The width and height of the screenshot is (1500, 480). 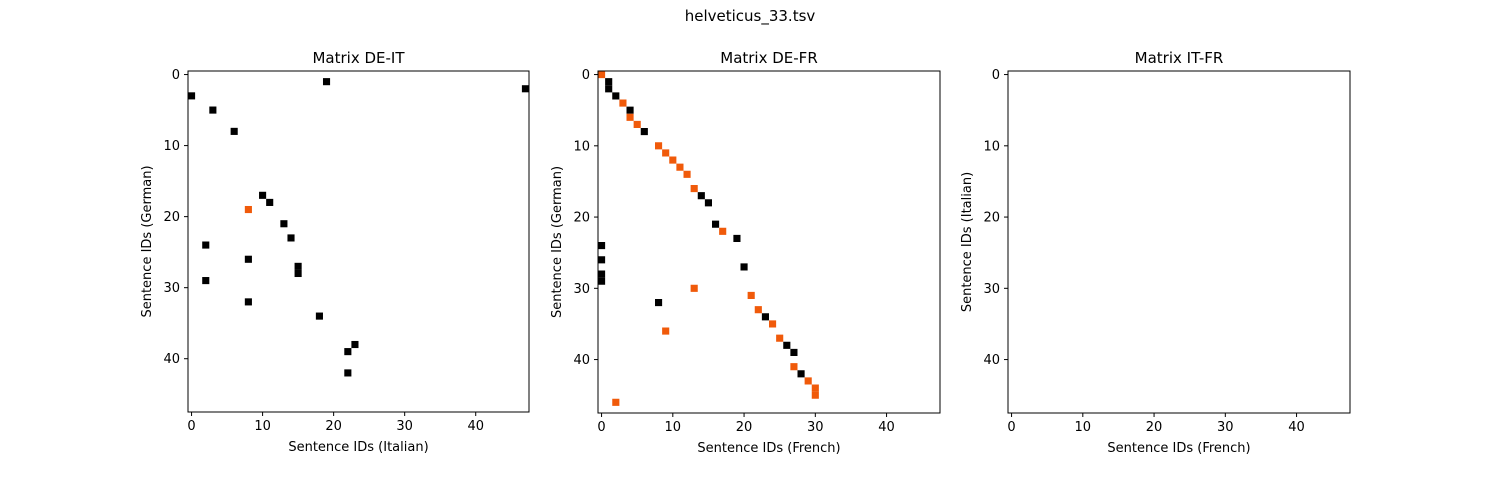 I want to click on x-axis-label: Sentence IDs (Italian), so click(x=358, y=447).